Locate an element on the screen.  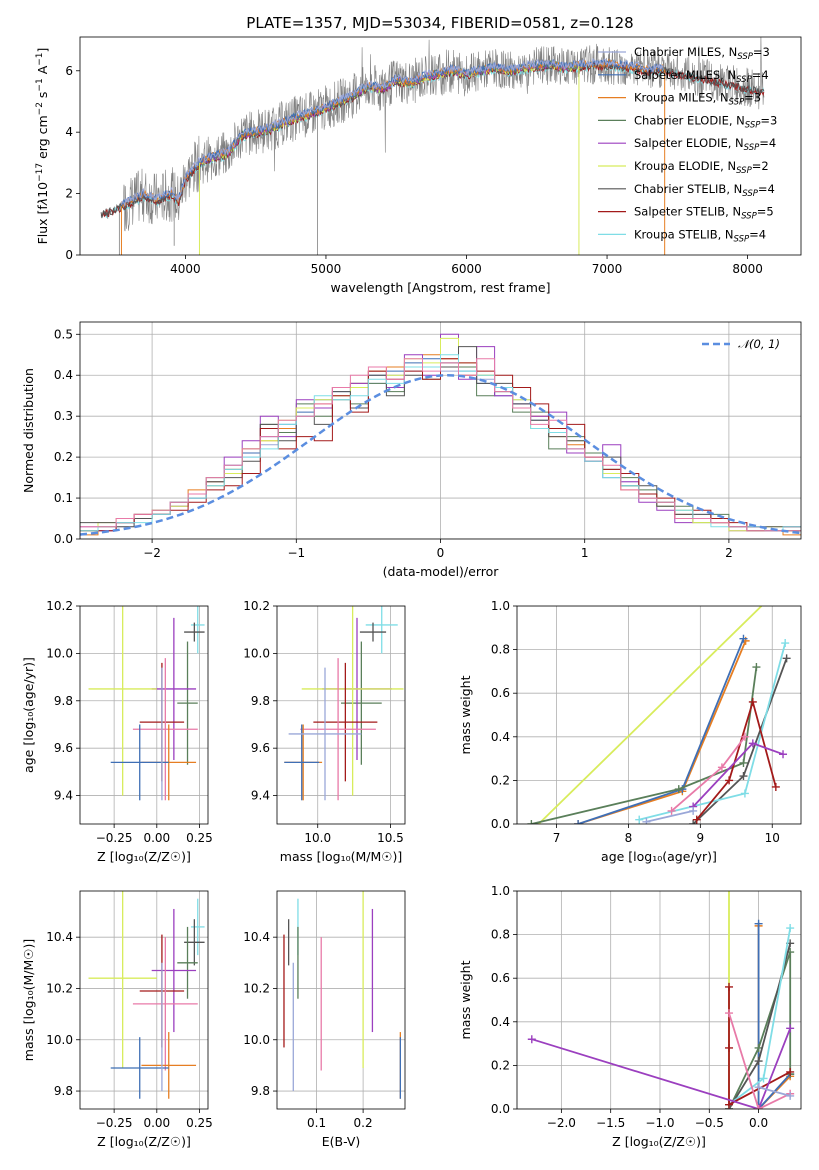
x-tick: 4000 is located at coordinates (185, 265).